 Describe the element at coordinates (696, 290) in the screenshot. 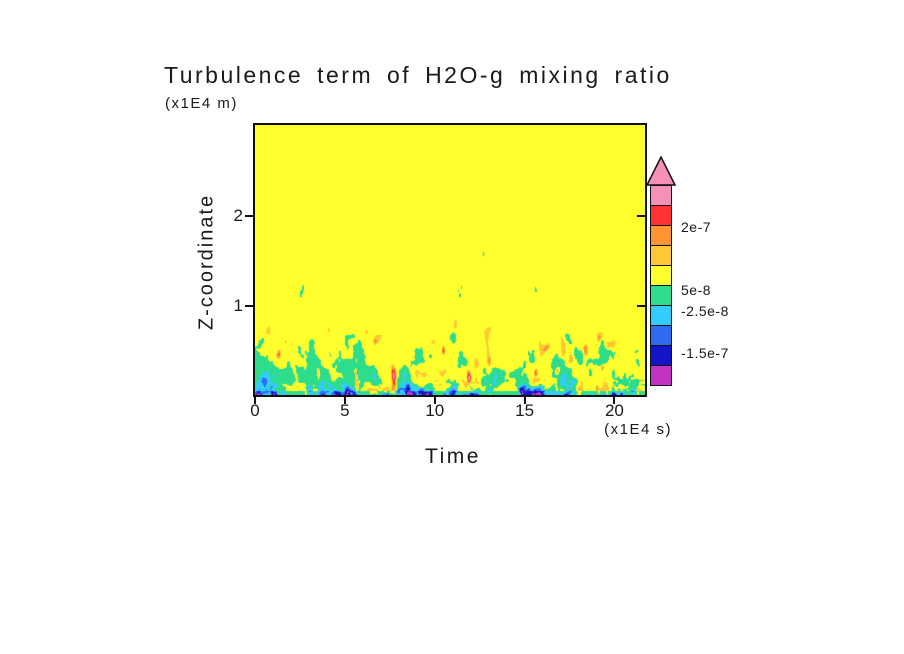

I see `colorbar-level-label: 5e-8` at that location.